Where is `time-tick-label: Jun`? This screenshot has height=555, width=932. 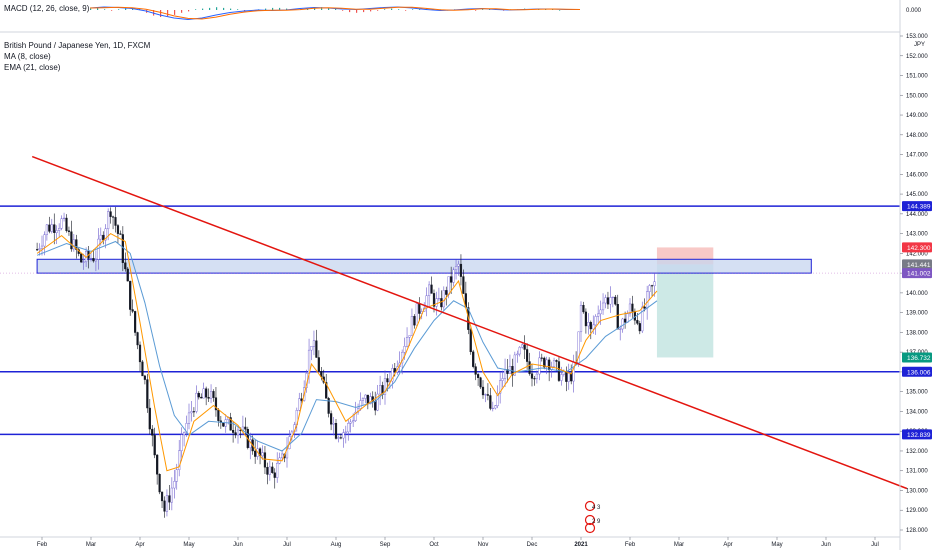
time-tick-label: Jun is located at coordinates (238, 545).